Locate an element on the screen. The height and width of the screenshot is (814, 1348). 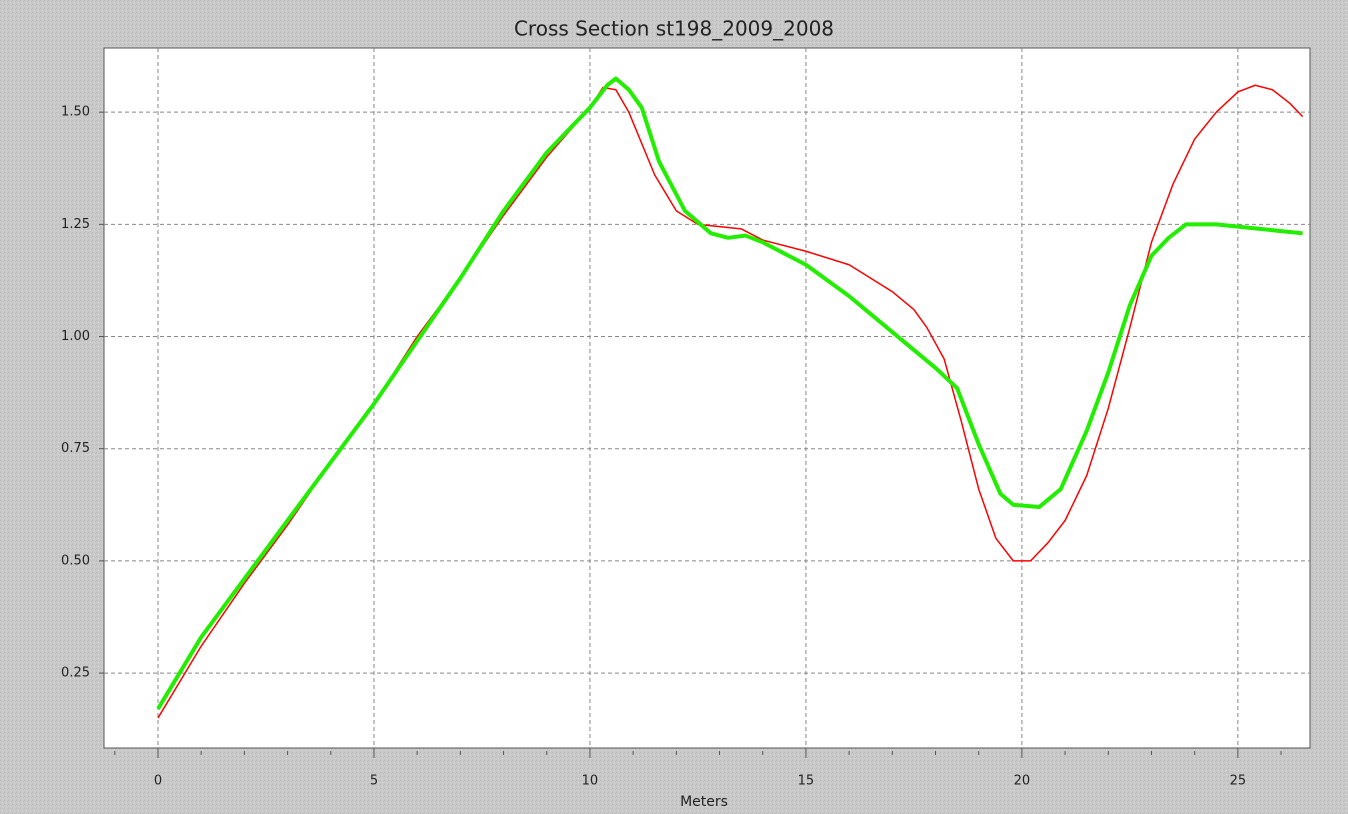
x-axis-label: Meters is located at coordinates (704, 802).